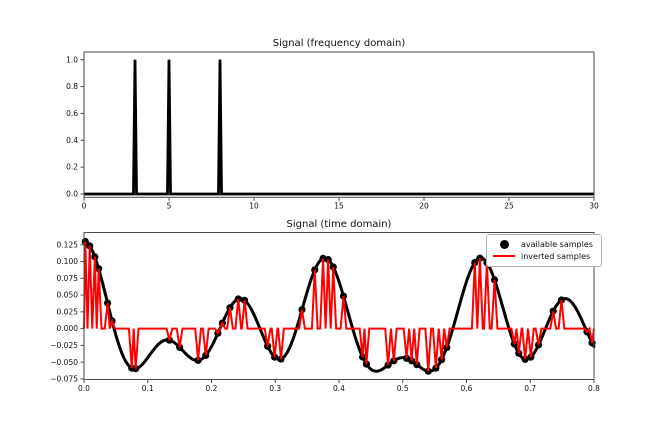 This screenshot has width=660, height=440. What do you see at coordinates (72, 86) in the screenshot?
I see `freq-y-tick-label: 0.8` at bounding box center [72, 86].